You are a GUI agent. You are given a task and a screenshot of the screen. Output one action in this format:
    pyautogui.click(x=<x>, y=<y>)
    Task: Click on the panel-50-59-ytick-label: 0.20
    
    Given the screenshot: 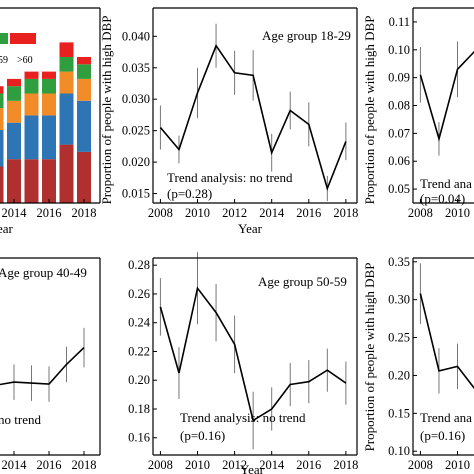 What is the action you would take?
    pyautogui.click(x=139, y=380)
    